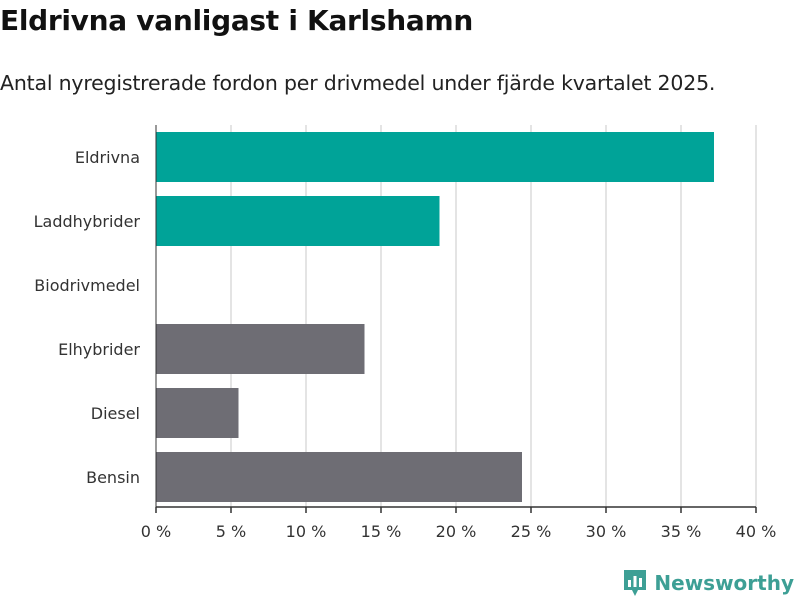 This screenshot has height=600, width=800. I want to click on x-tick-label: 25 %, so click(531, 531).